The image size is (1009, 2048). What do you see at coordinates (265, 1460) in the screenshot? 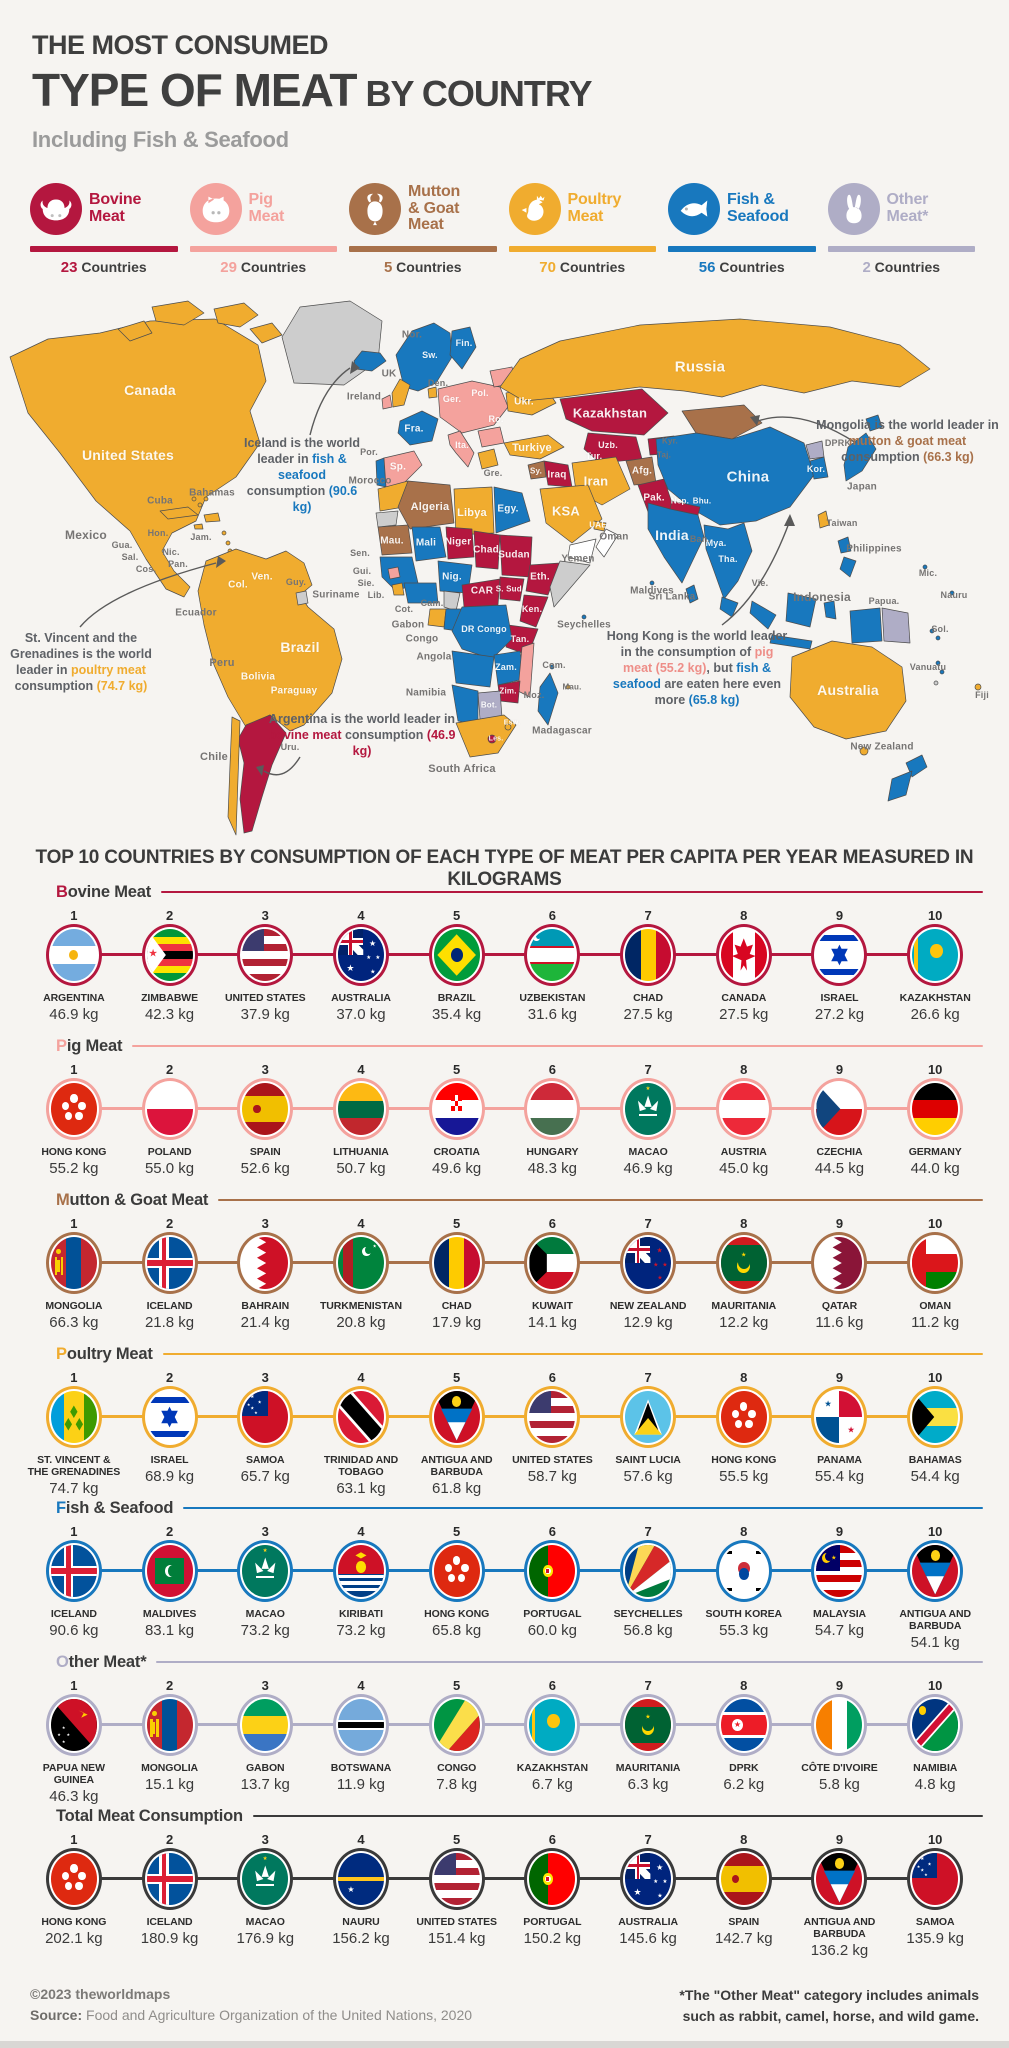
I see `country-name: SAMOA` at bounding box center [265, 1460].